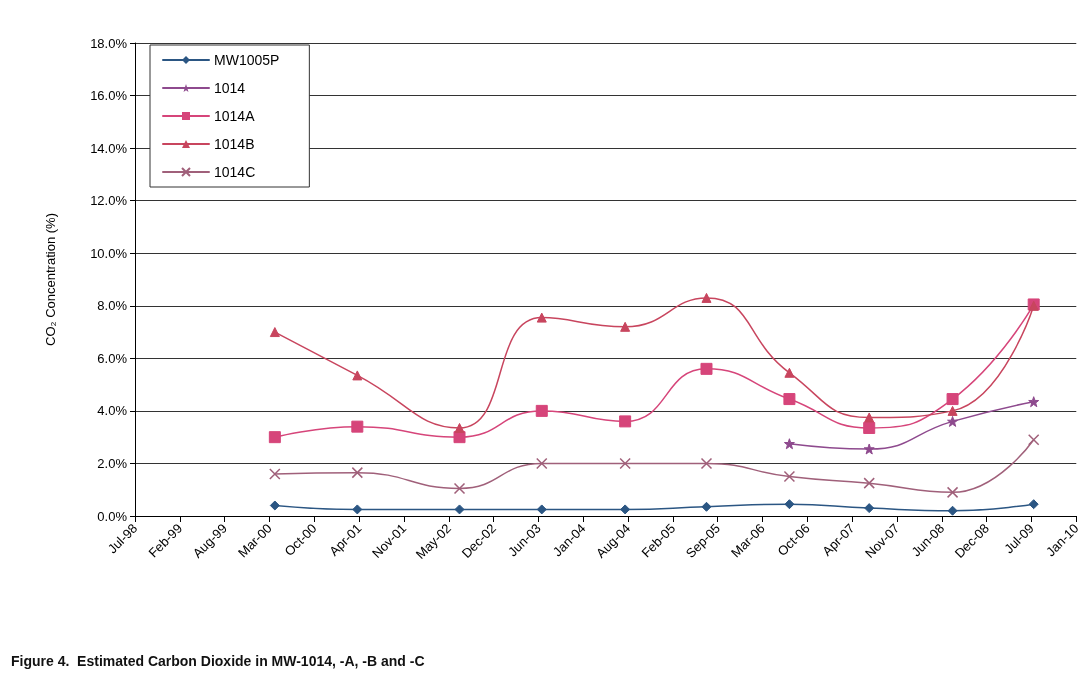 This screenshot has height=685, width=1083. What do you see at coordinates (109, 148) in the screenshot?
I see `y-tick-label: 14.0%` at bounding box center [109, 148].